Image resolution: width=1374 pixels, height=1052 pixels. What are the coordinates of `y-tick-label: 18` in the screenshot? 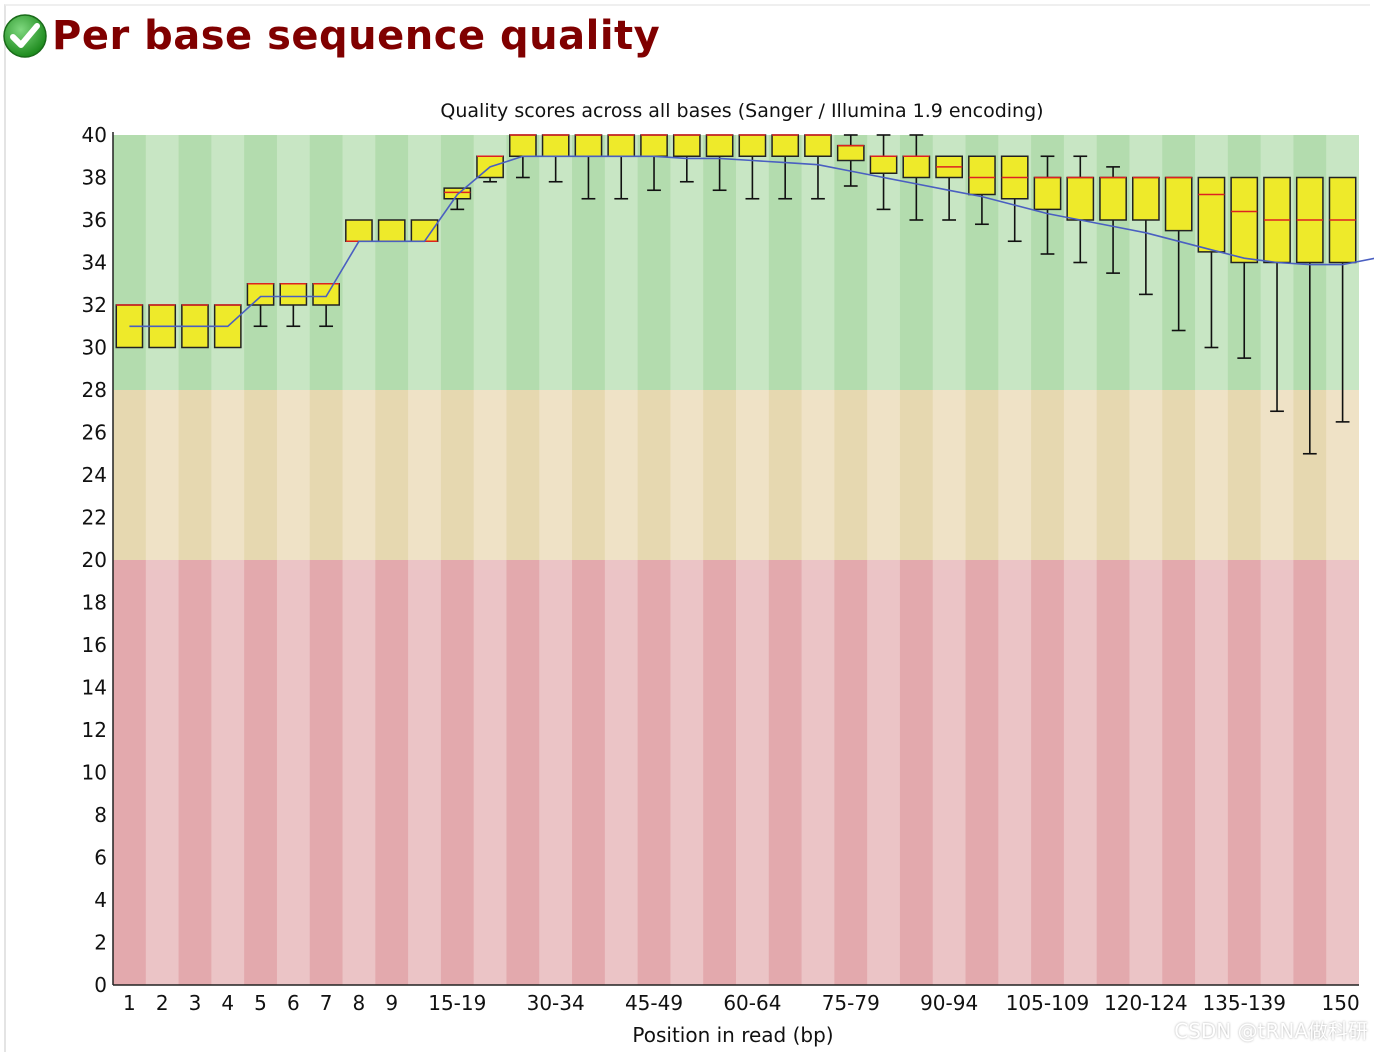 It's located at (94, 603).